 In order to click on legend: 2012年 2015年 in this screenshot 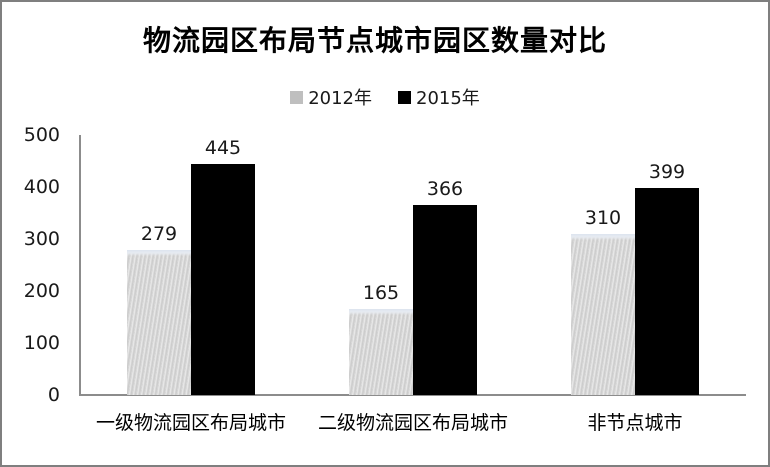, I will do `click(385, 97)`.